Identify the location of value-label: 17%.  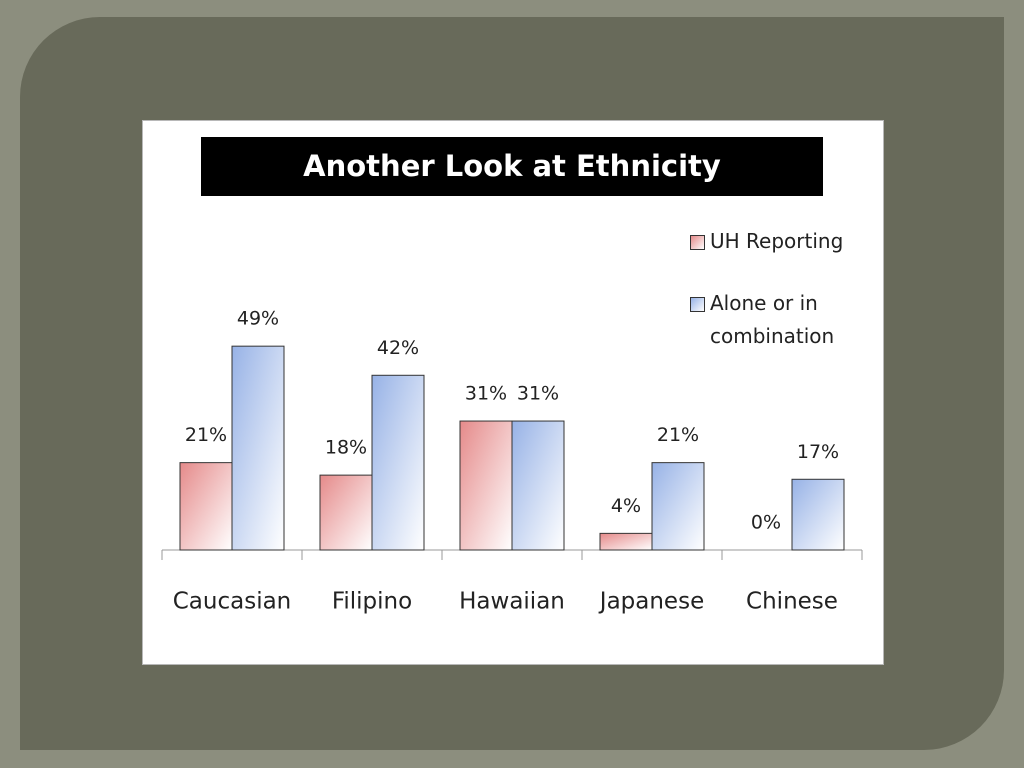
(818, 452).